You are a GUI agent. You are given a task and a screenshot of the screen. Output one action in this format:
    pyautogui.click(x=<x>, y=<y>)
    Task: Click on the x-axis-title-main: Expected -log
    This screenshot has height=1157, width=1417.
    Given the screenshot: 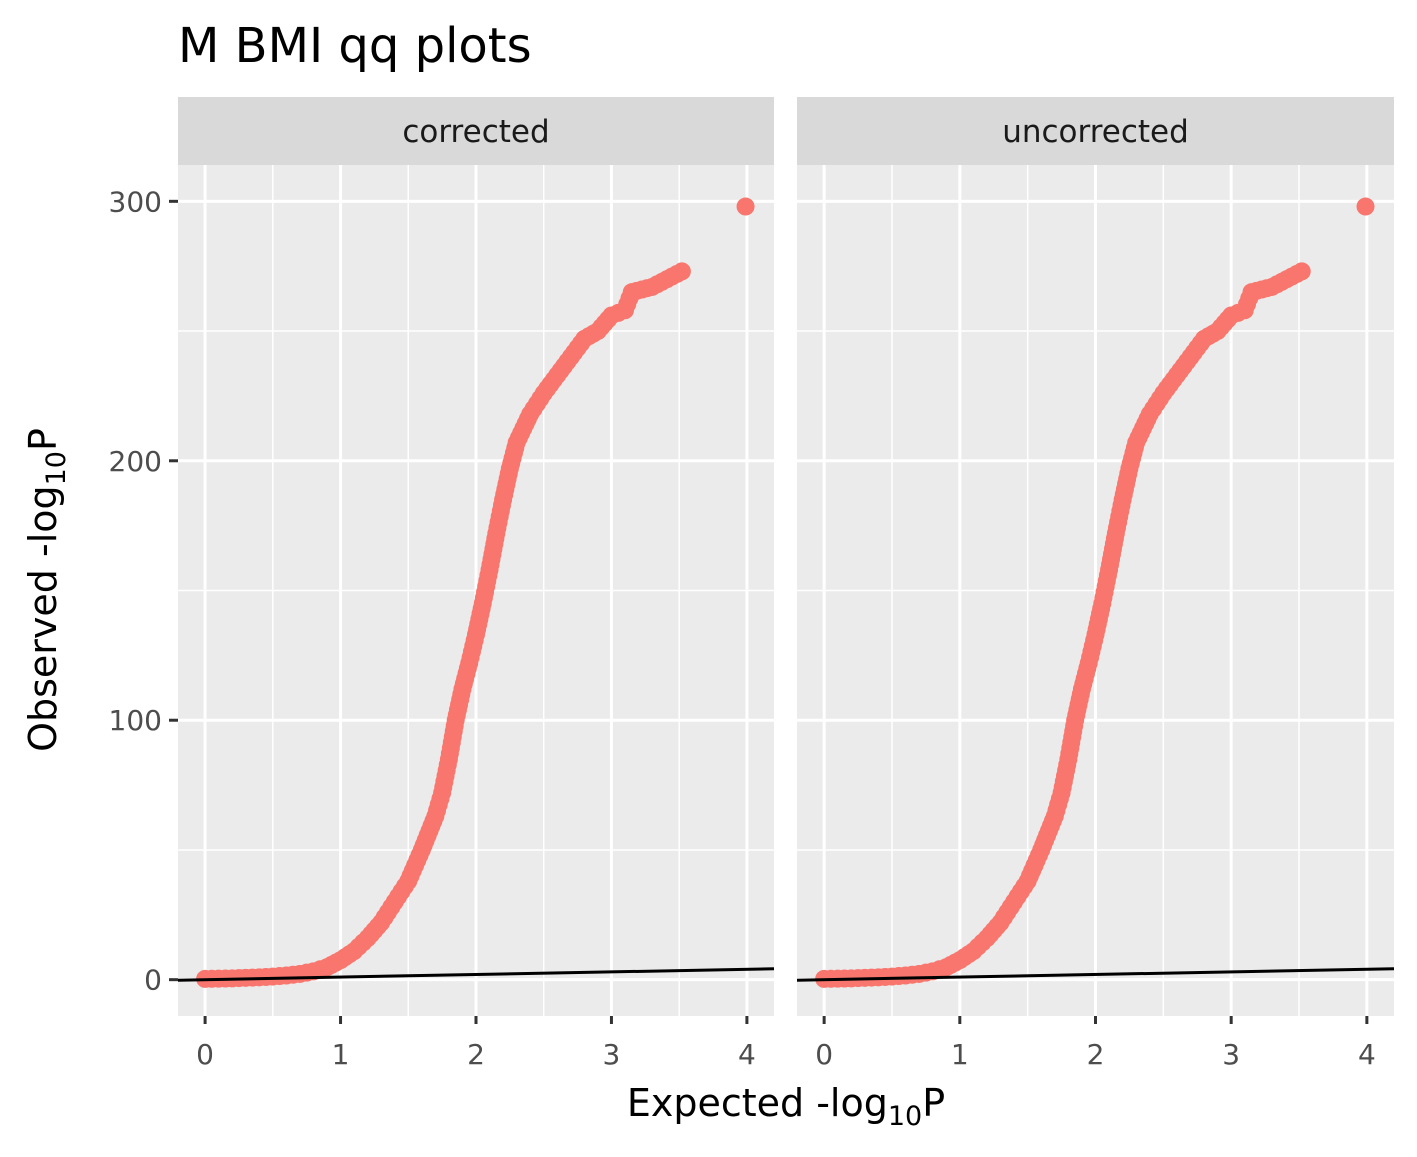 What is the action you would take?
    pyautogui.click(x=757, y=1103)
    